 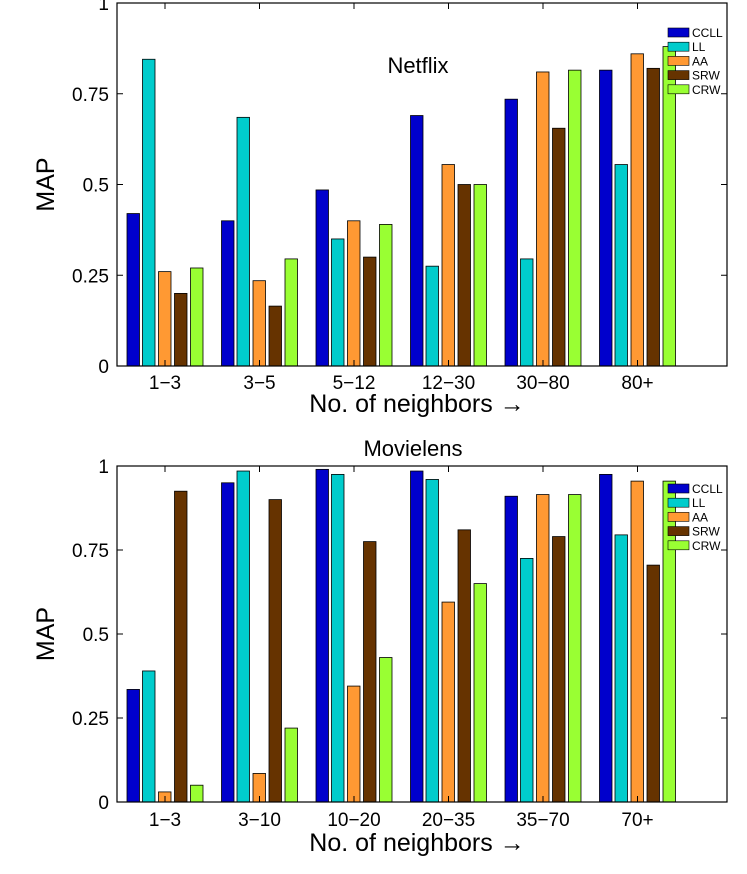 I want to click on legend-swatch-srw, so click(x=678, y=75).